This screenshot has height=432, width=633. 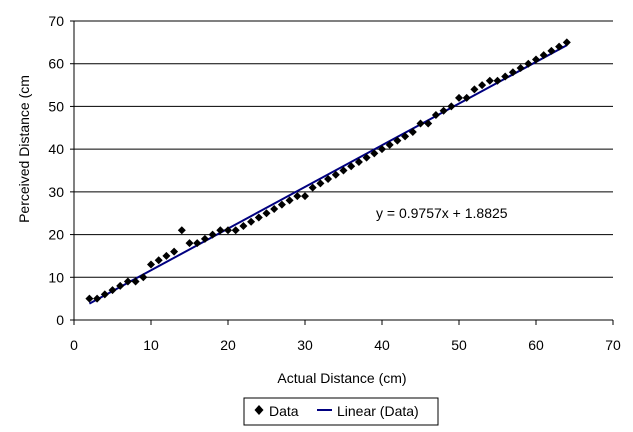 I want to click on y-axis-ticks: 0 10 20 30 40 50 60 70, so click(x=61, y=170).